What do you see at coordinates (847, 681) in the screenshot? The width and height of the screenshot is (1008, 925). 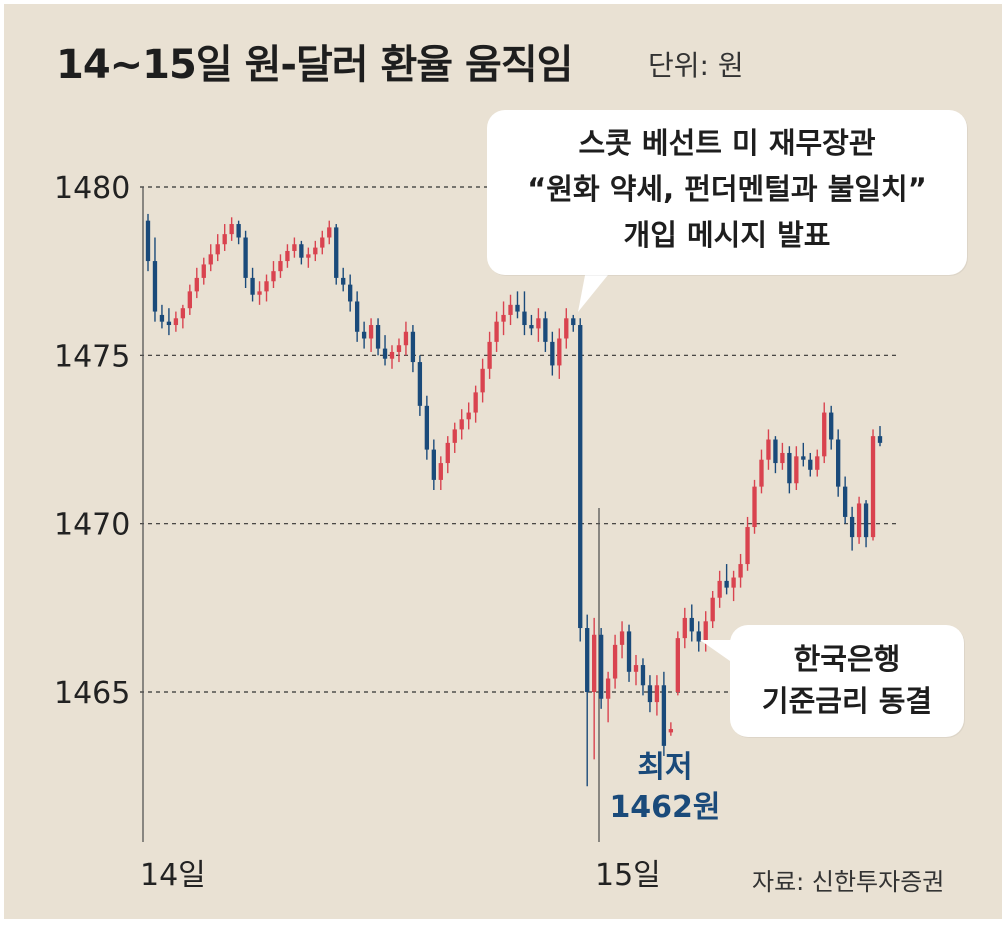 I see `callout-bok: 한국은행 기준금리 동결` at bounding box center [847, 681].